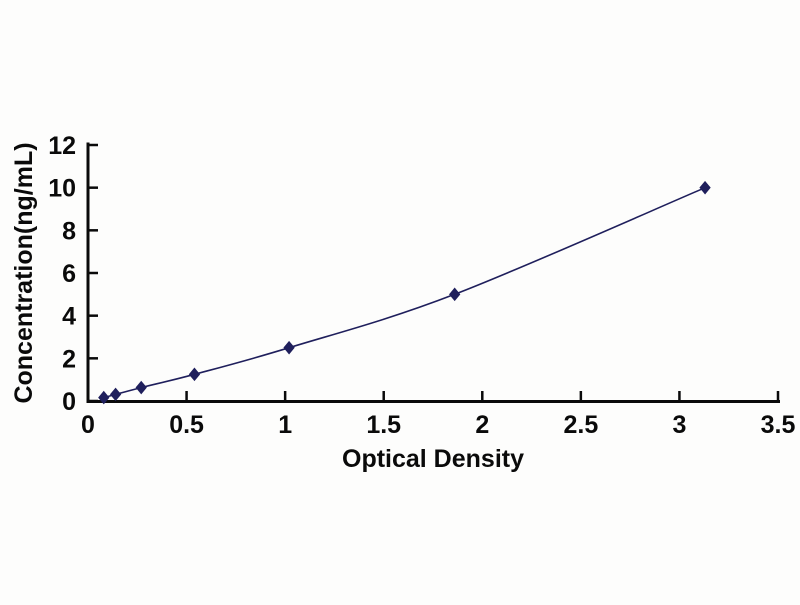 Image resolution: width=800 pixels, height=605 pixels. What do you see at coordinates (69, 274) in the screenshot?
I see `y-tick-label: 6` at bounding box center [69, 274].